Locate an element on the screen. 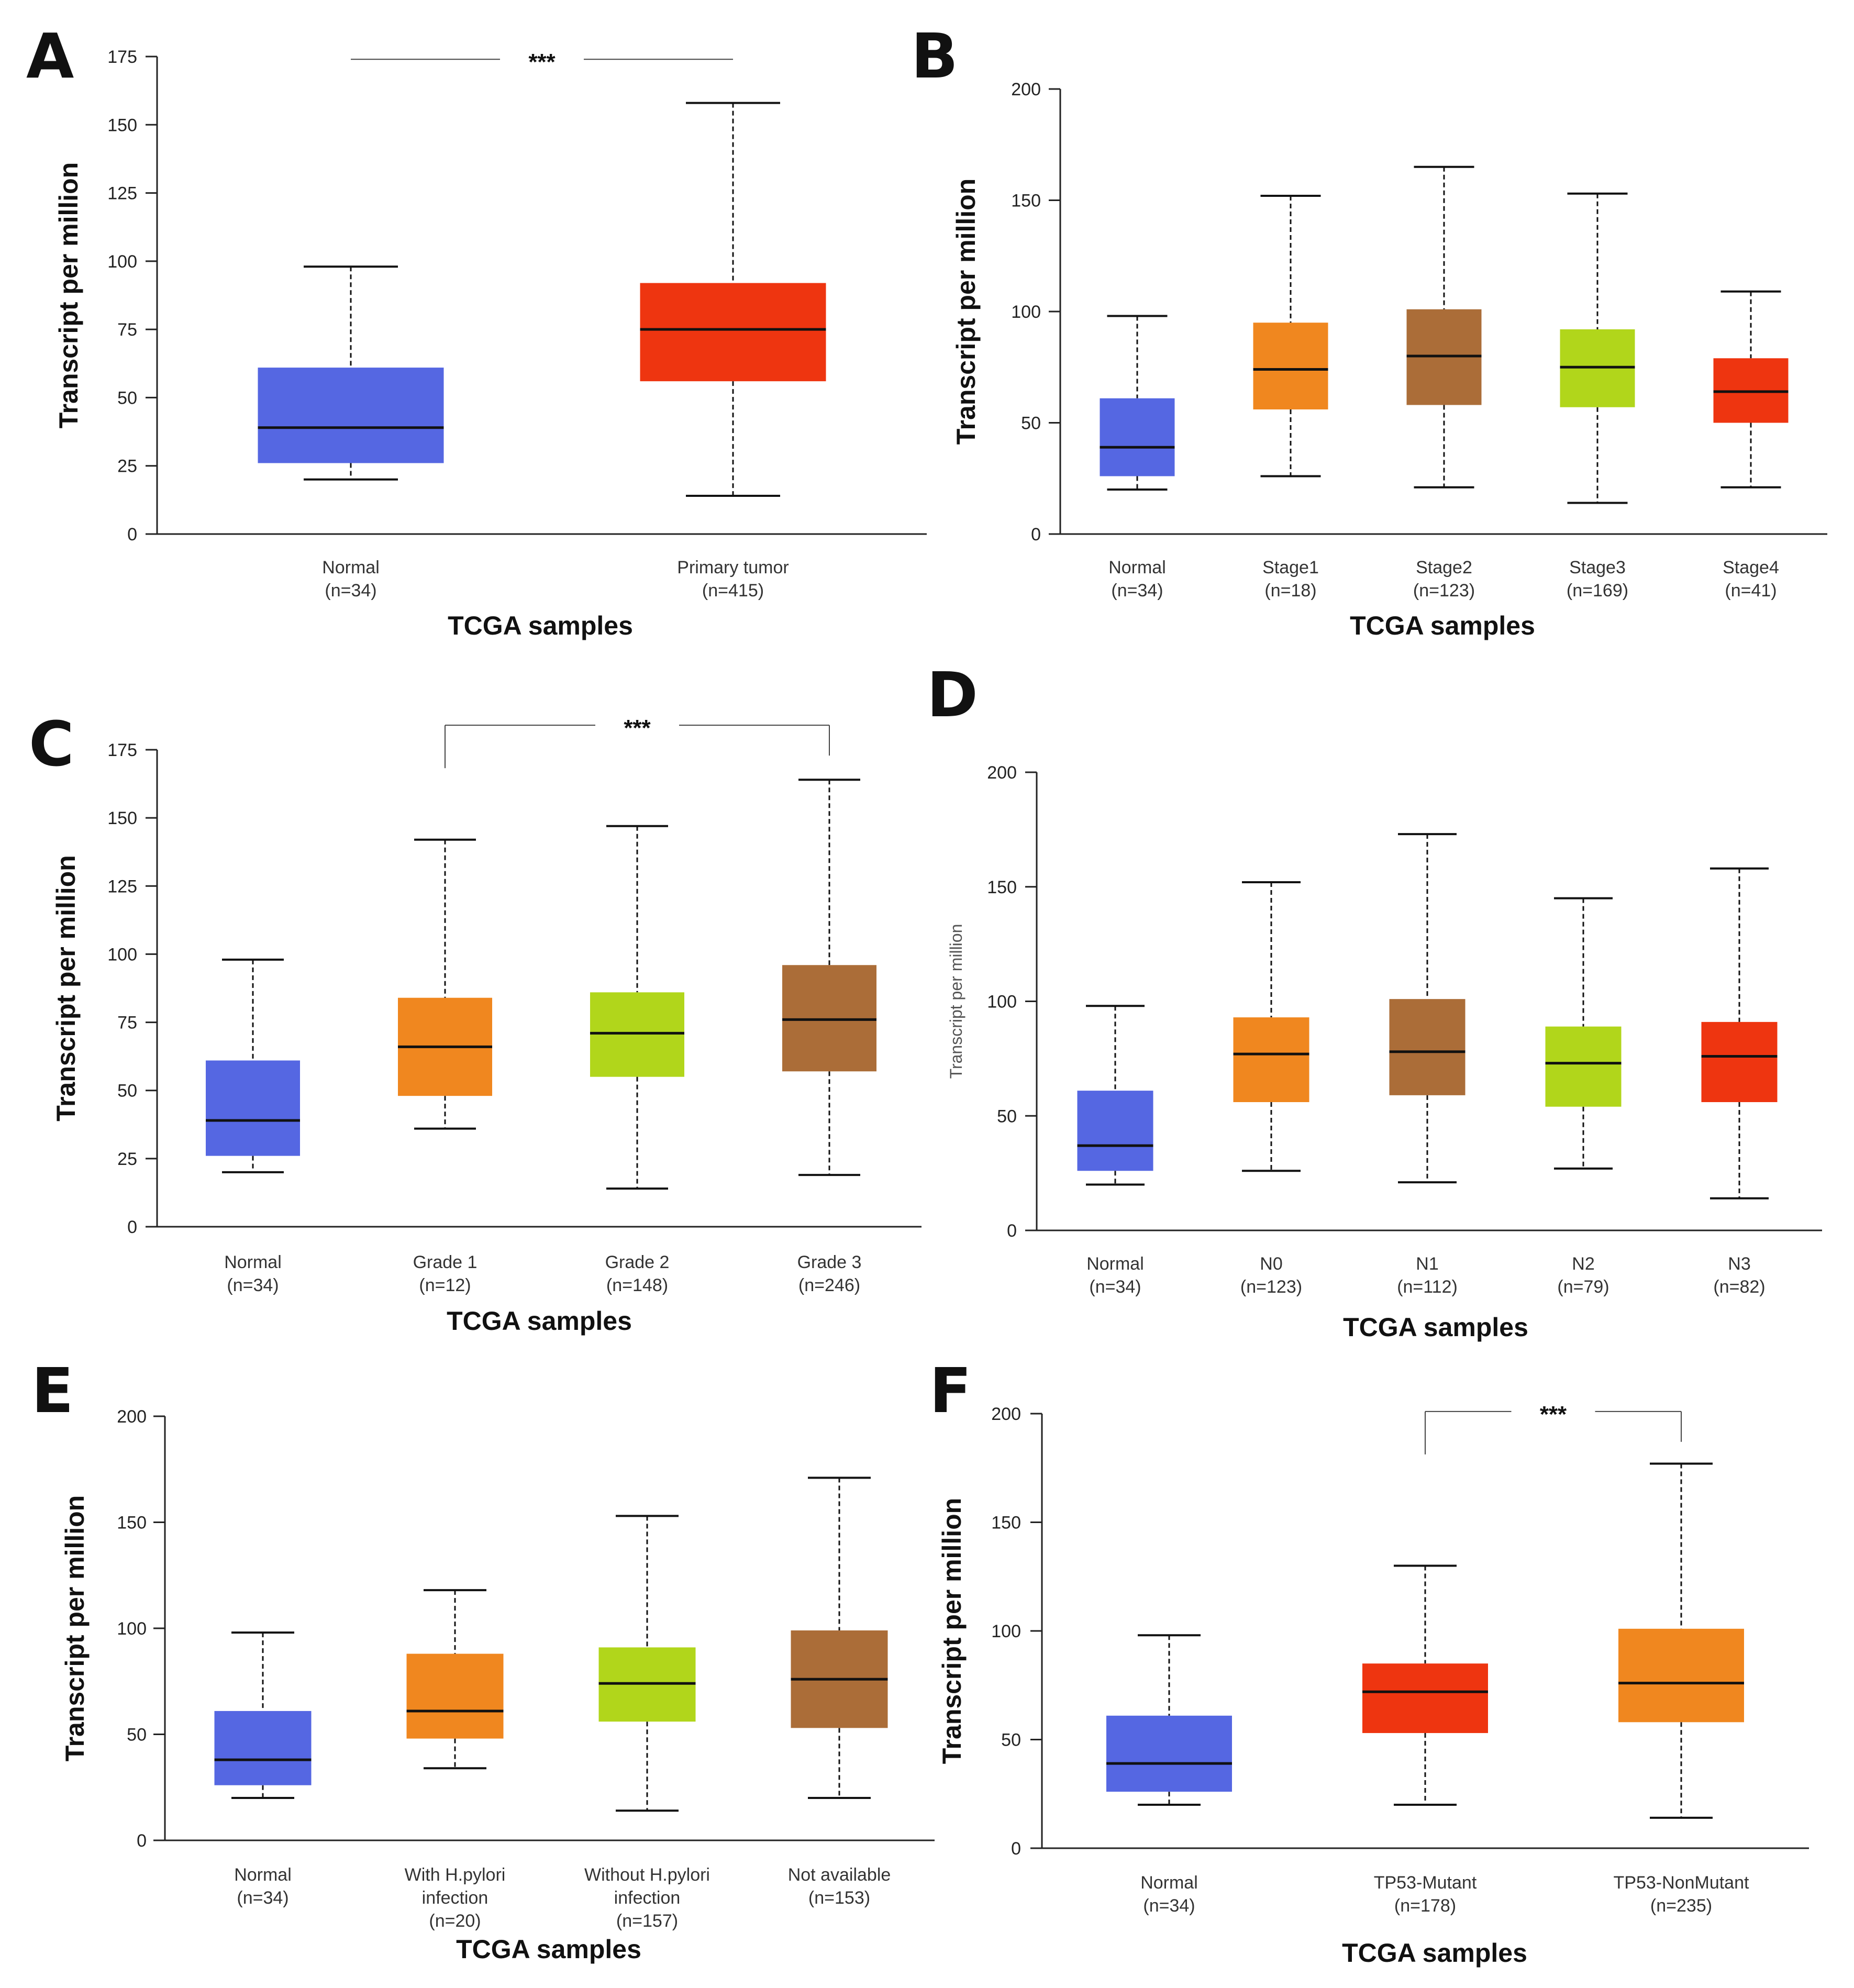  category-label: (n=148) is located at coordinates (637, 1285).